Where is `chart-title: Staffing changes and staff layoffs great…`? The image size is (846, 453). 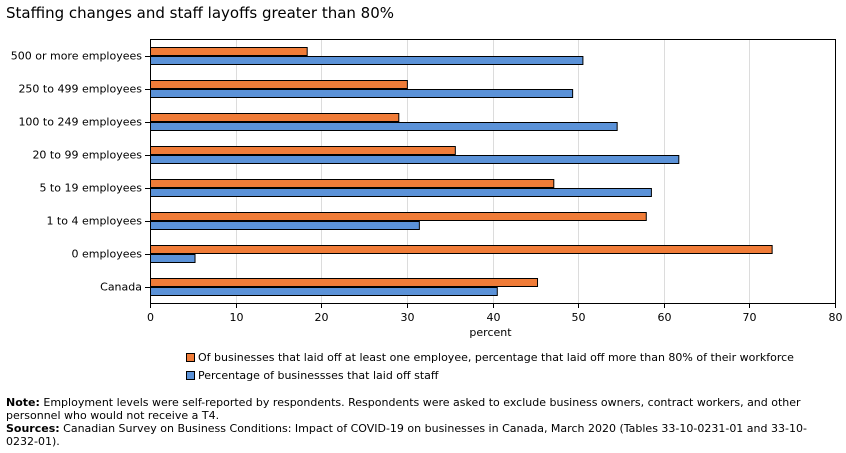
chart-title: Staffing changes and staff layoffs great… is located at coordinates (200, 13).